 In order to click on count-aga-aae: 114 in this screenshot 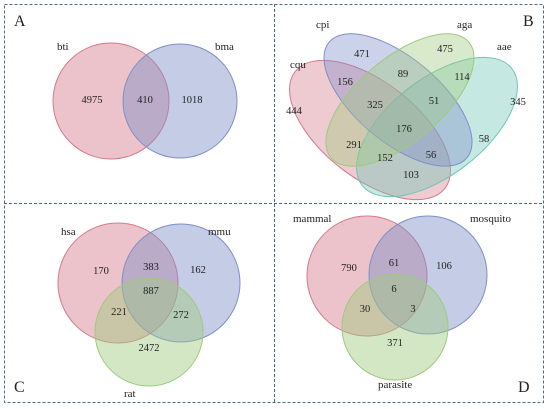, I will do `click(462, 77)`.